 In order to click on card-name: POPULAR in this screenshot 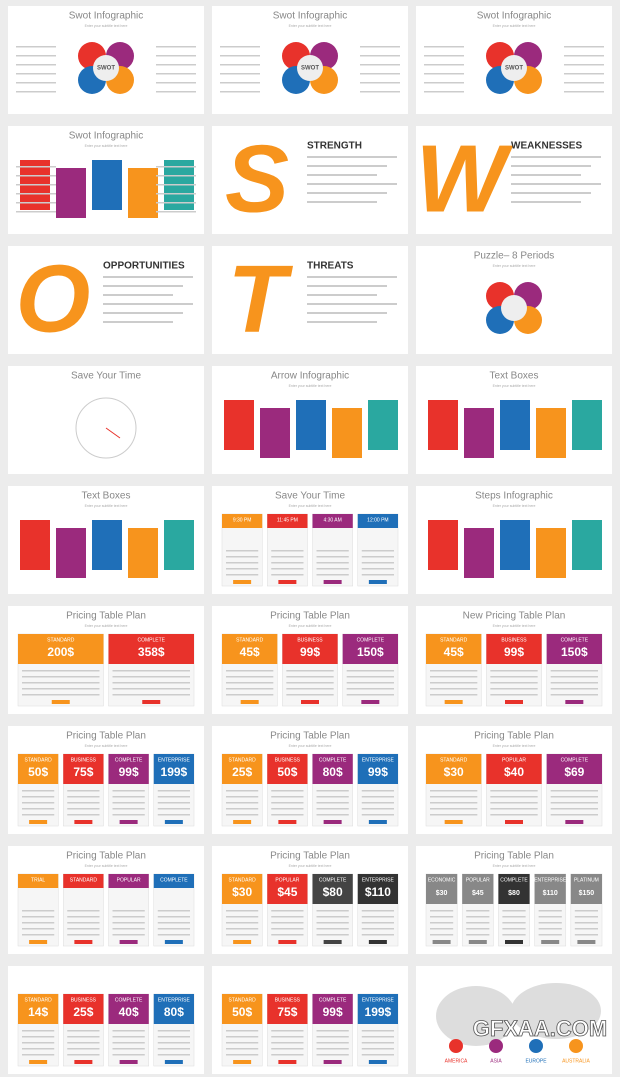, I will do `click(129, 880)`.